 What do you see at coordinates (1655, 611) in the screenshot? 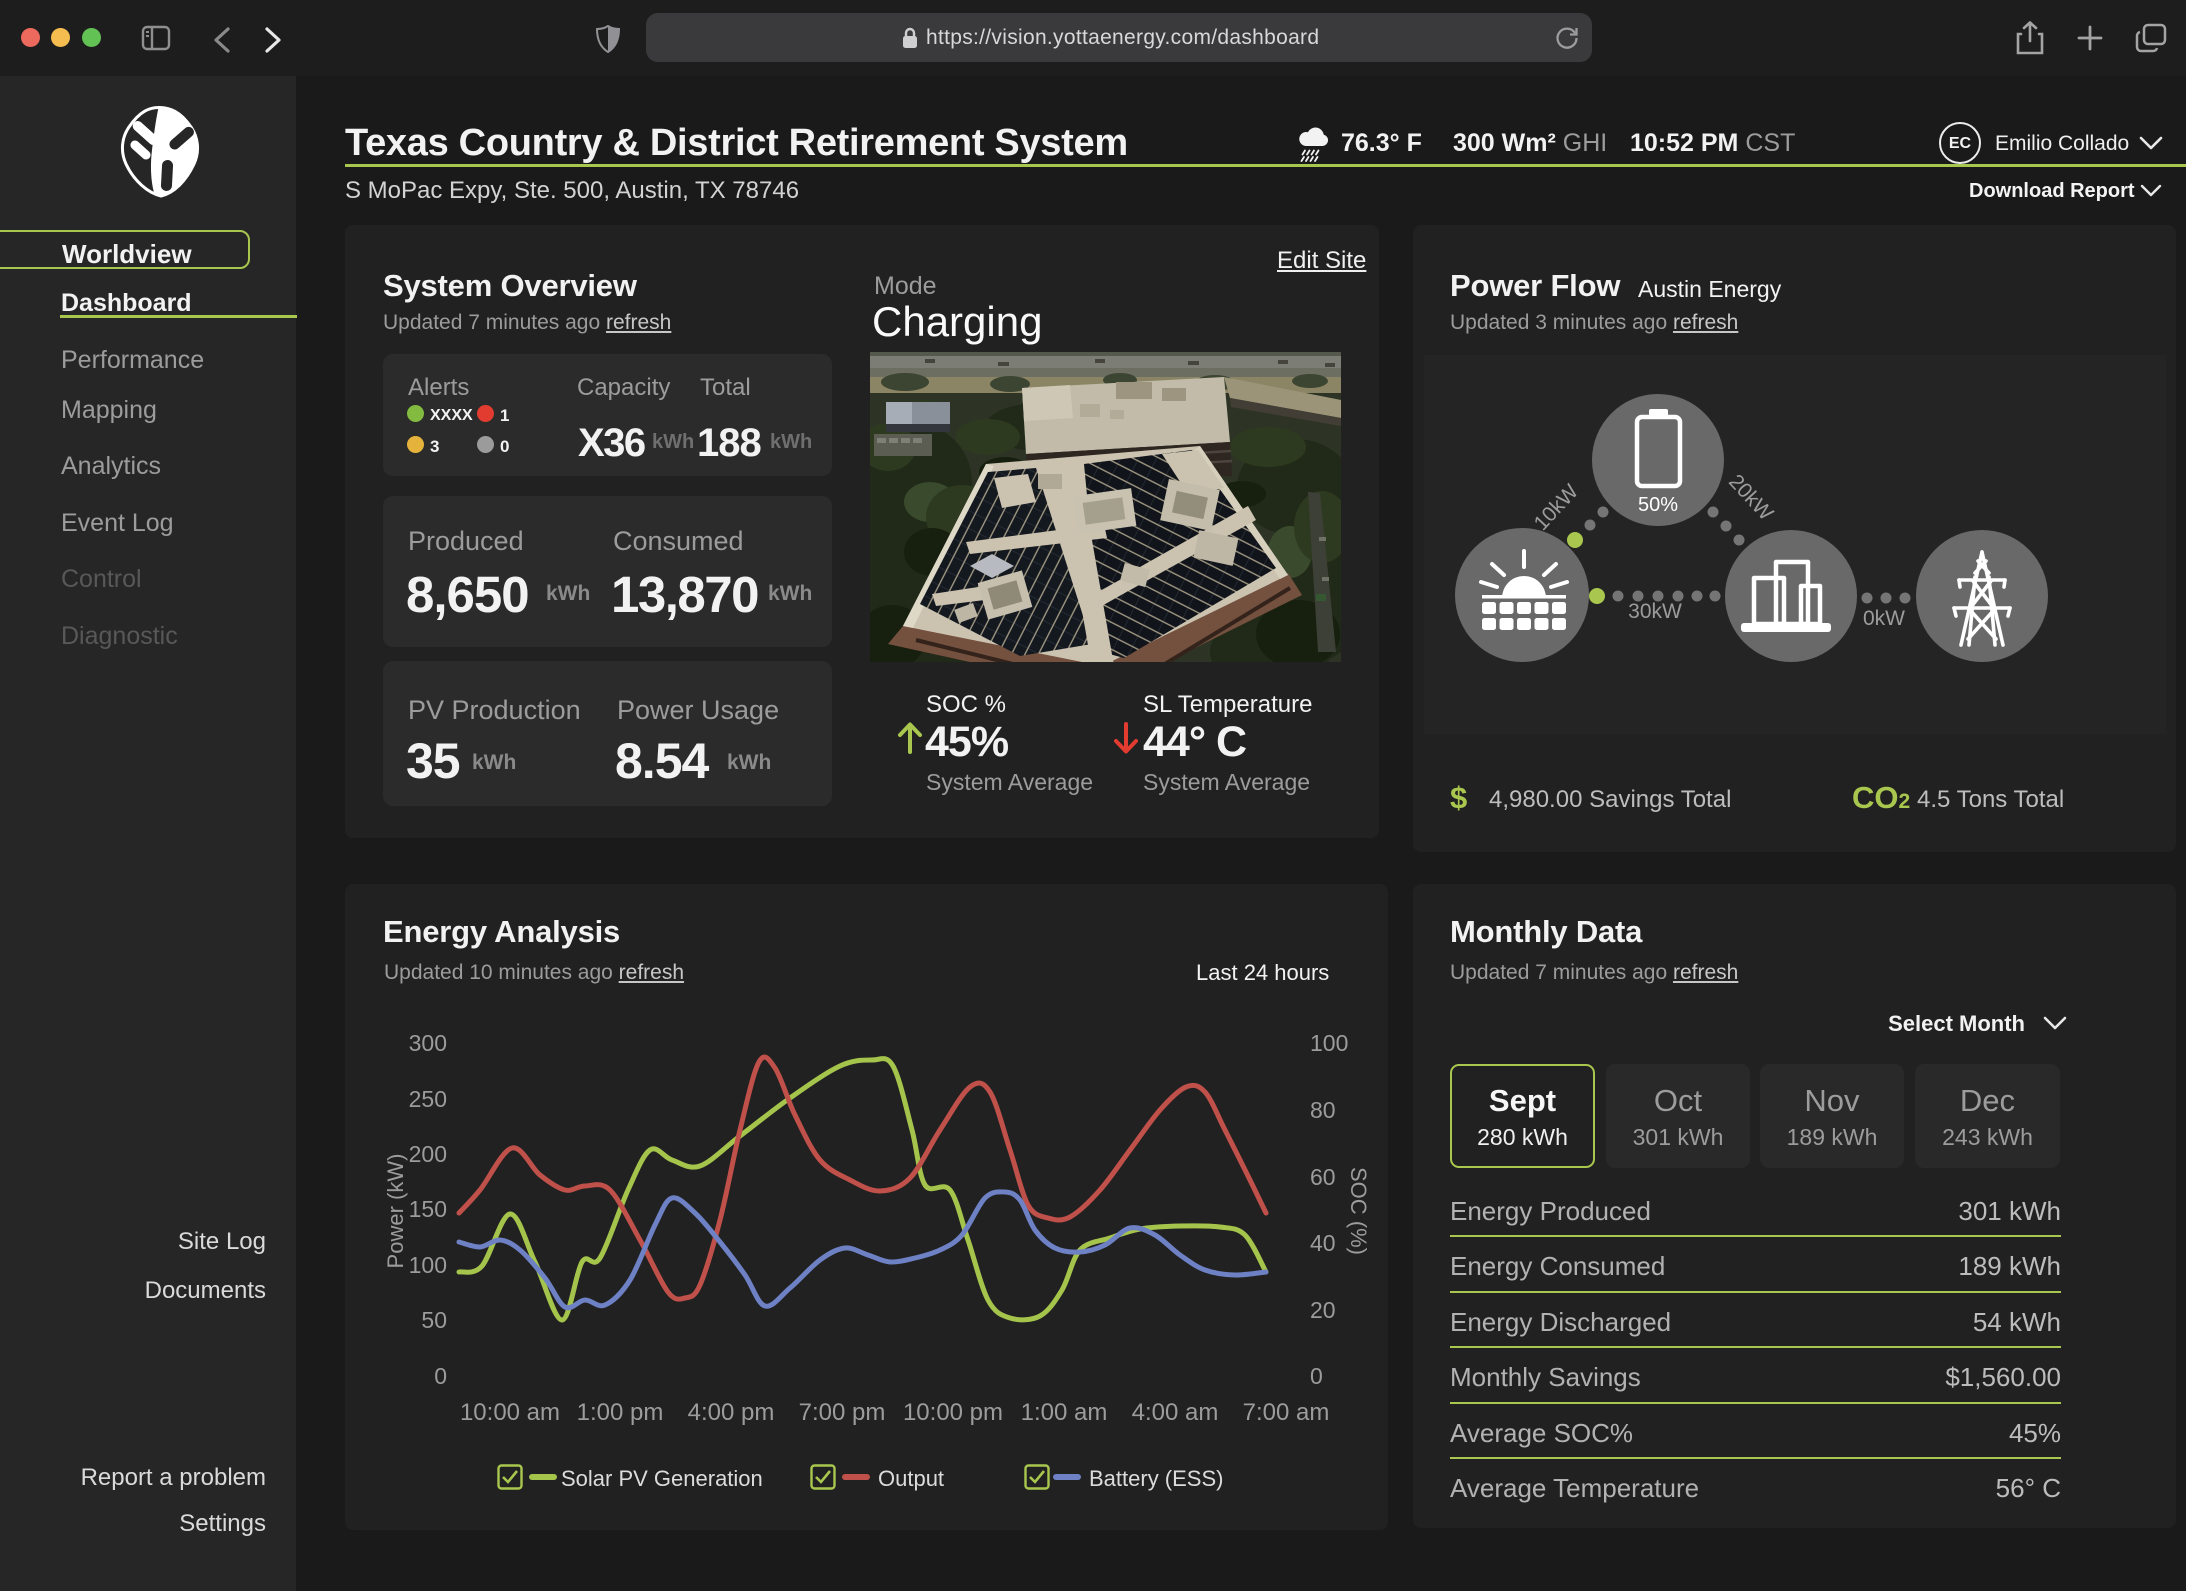
I see `svg-text: 30kW` at bounding box center [1655, 611].